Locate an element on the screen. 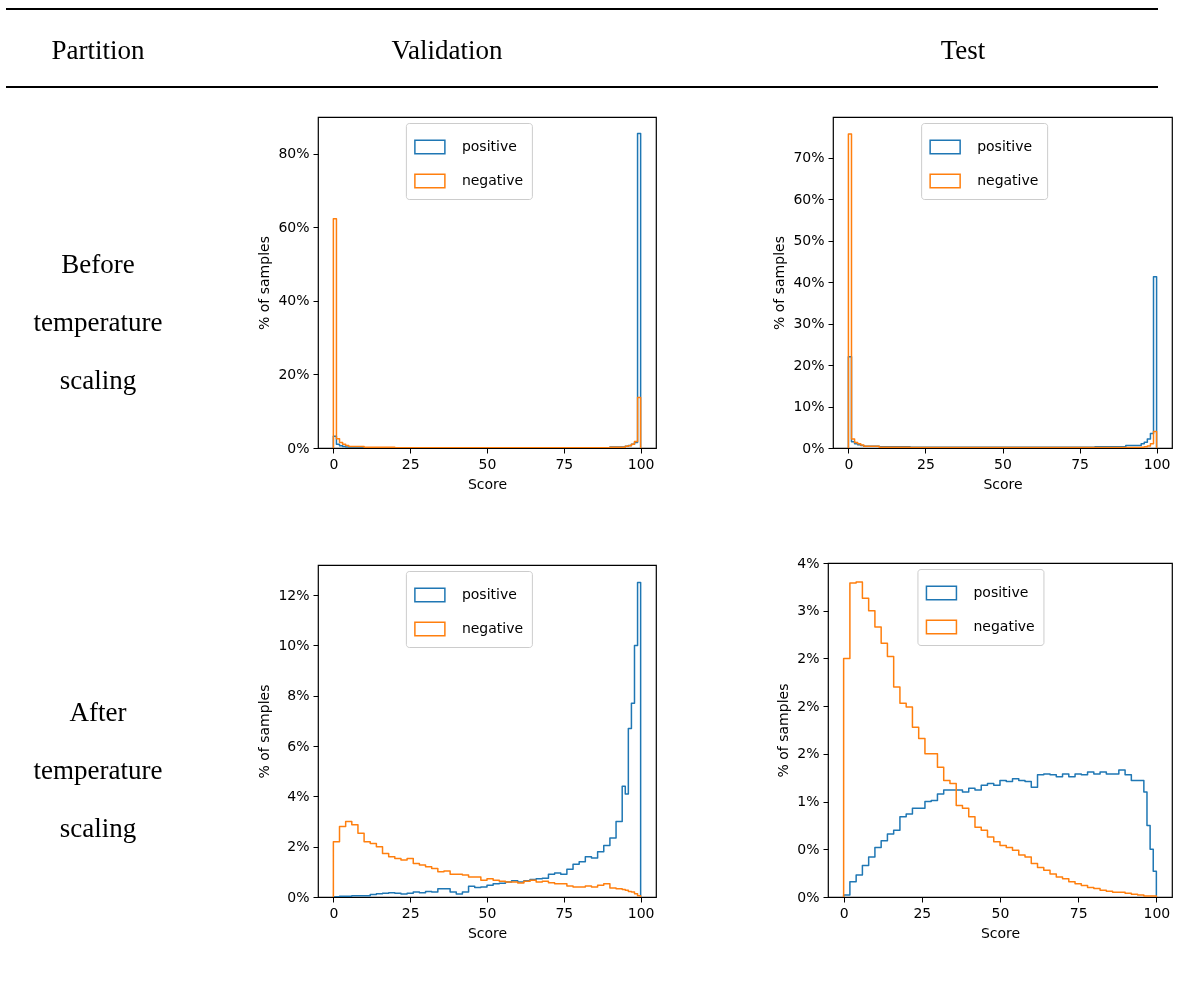  y-tick-label: 30% is located at coordinates (809, 323).